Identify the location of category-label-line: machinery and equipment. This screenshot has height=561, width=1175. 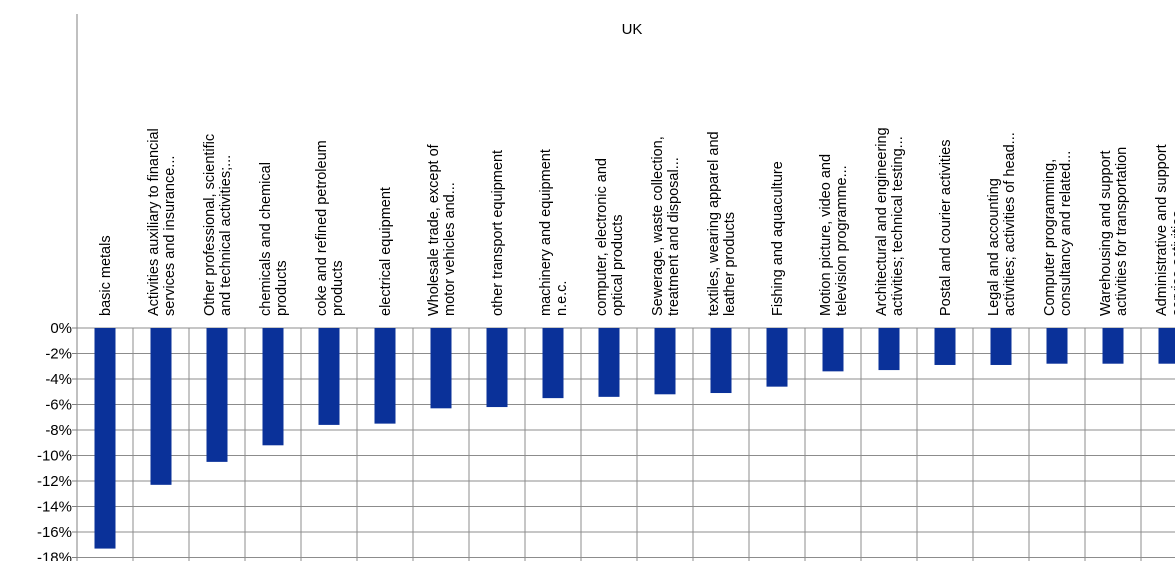
(546, 232).